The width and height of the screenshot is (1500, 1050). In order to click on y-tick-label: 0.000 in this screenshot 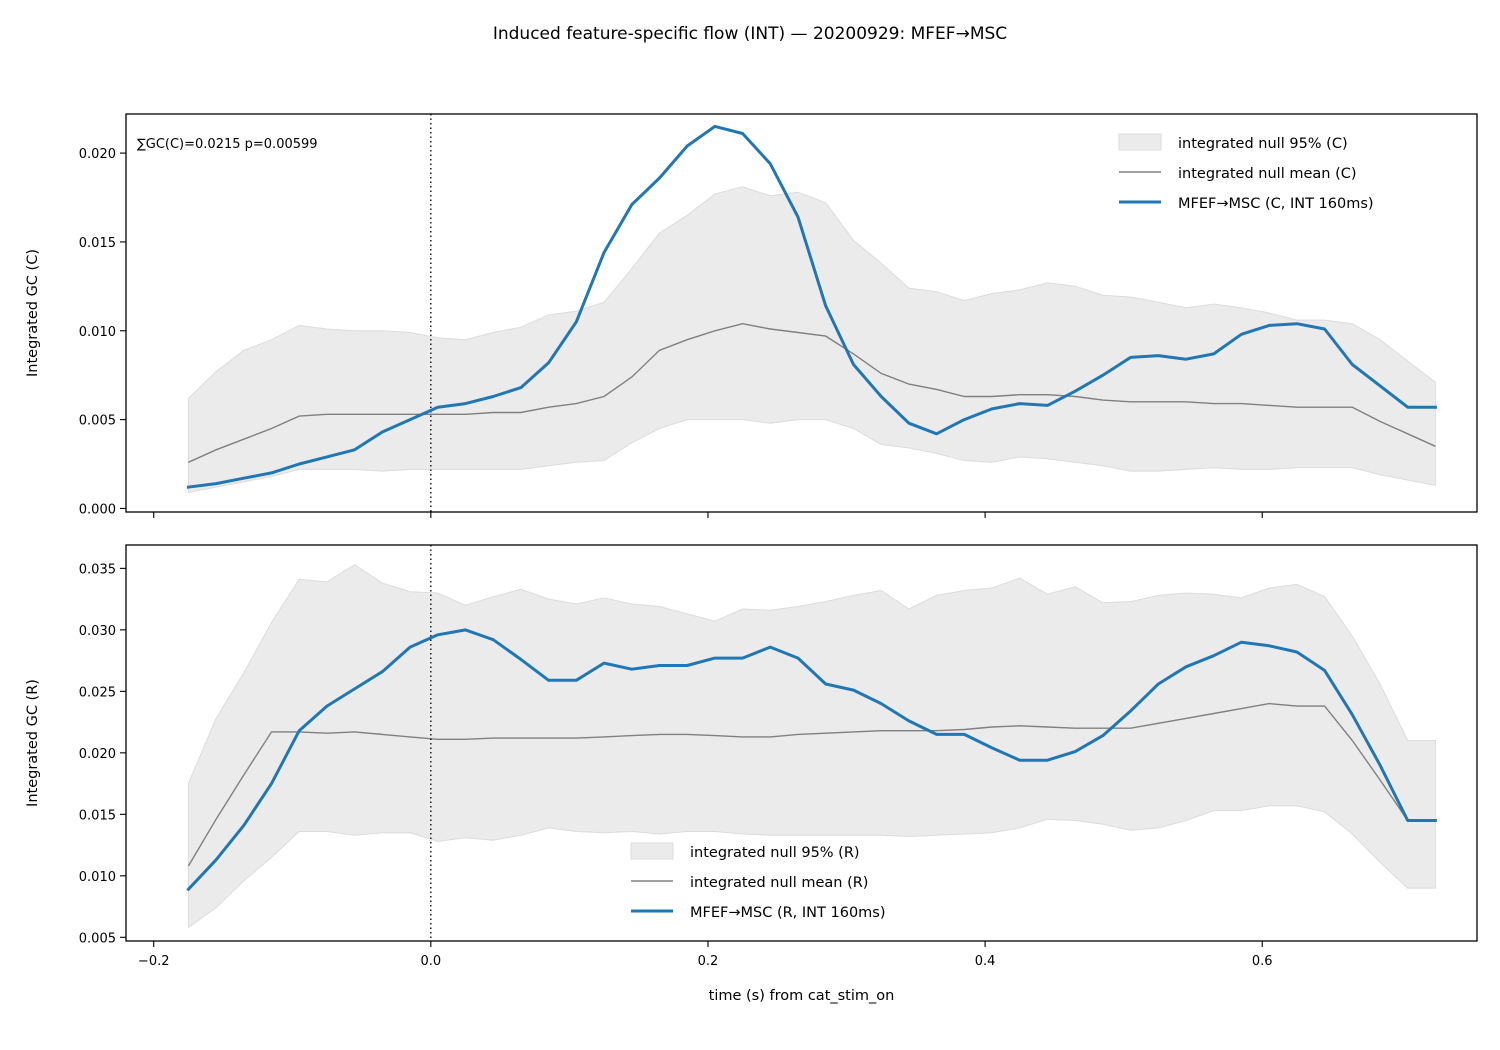, I will do `click(97, 509)`.